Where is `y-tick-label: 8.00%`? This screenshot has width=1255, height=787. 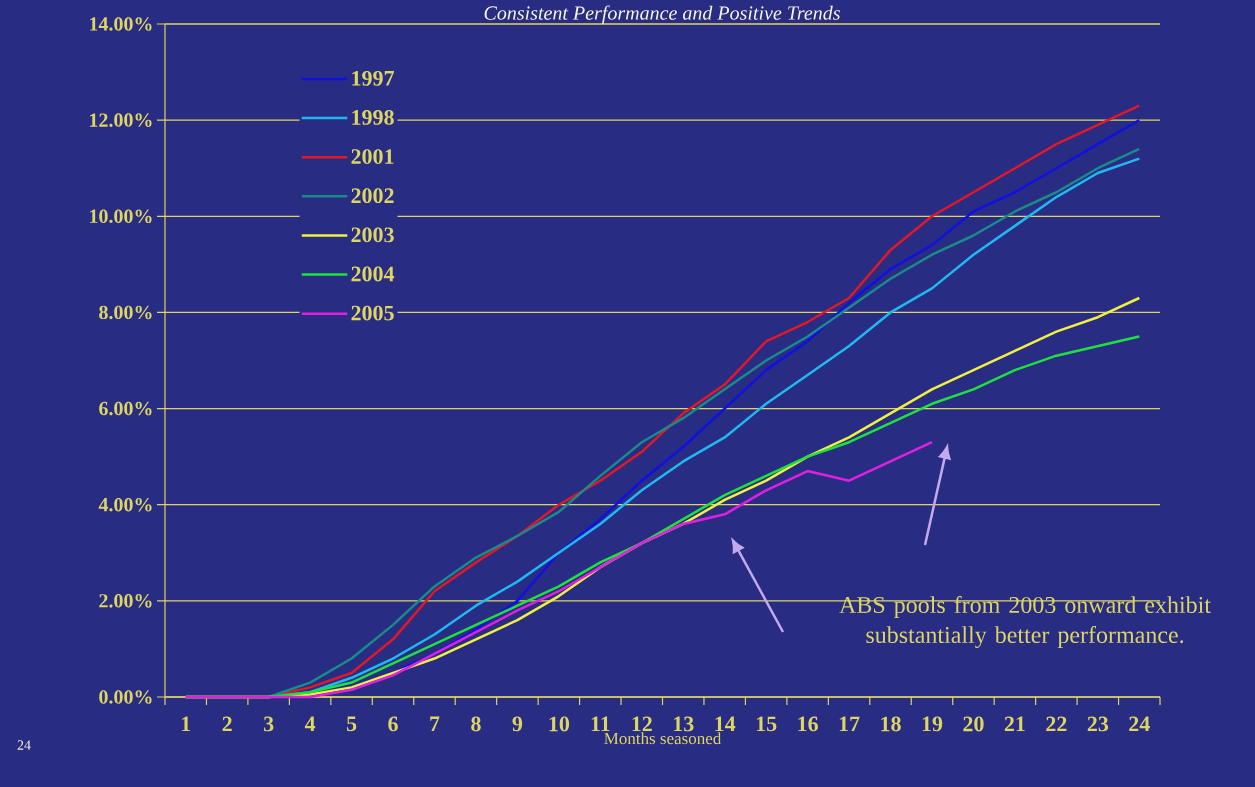
y-tick-label: 8.00% is located at coordinates (125, 312).